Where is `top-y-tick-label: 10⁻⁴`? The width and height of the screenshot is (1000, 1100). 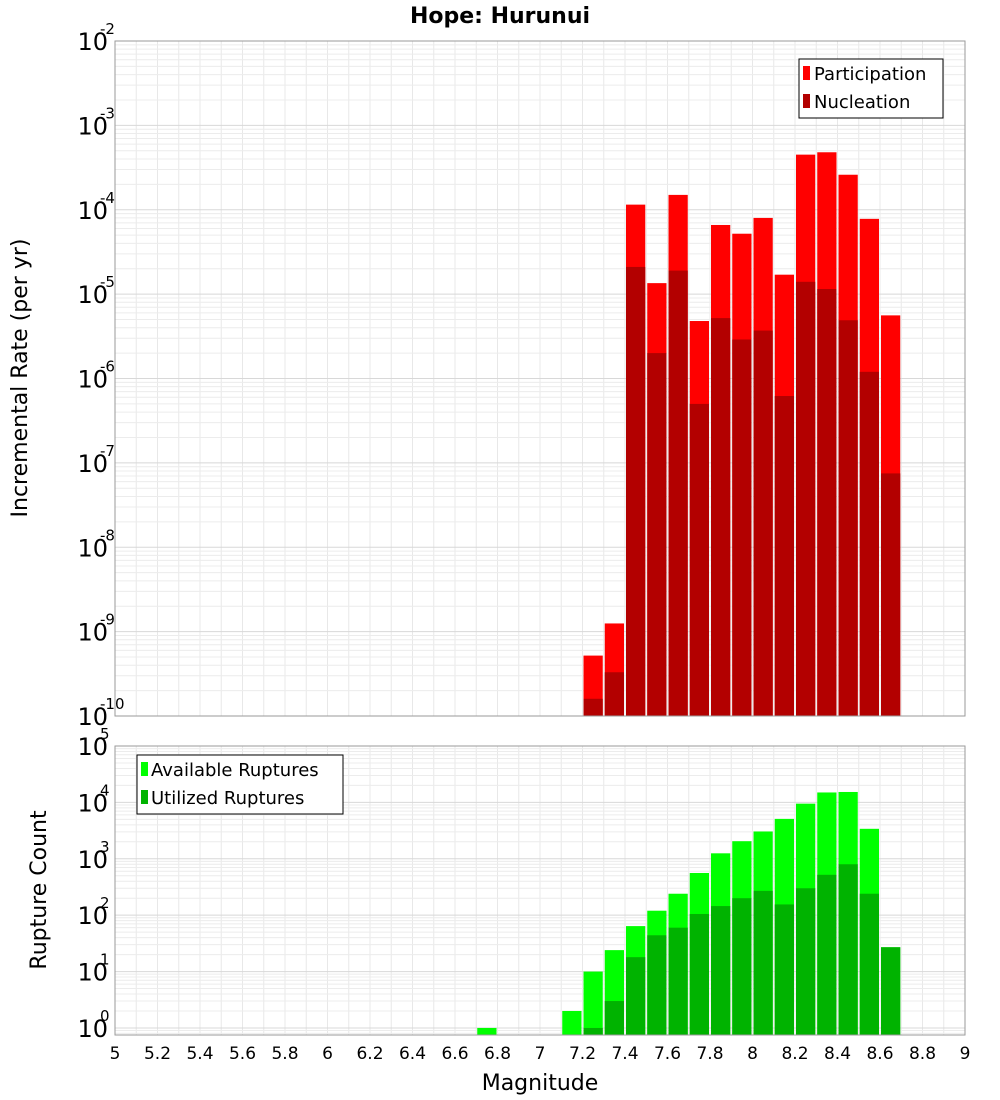
top-y-tick-label: 10⁻⁴ is located at coordinates (96, 207).